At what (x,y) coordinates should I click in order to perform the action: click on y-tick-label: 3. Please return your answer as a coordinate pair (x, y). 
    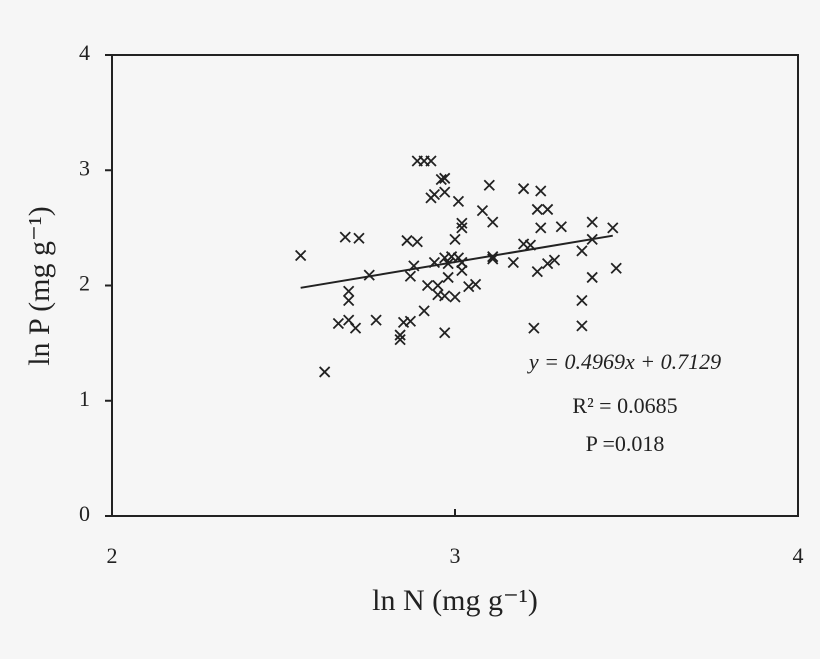
    Looking at the image, I should click on (84, 167).